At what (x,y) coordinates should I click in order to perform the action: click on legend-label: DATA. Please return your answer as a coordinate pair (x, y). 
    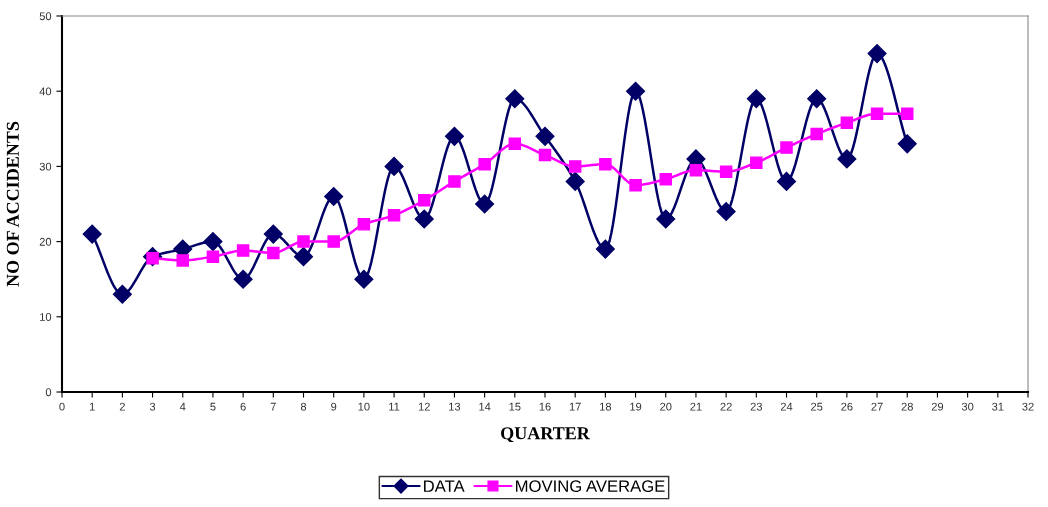
    Looking at the image, I should click on (444, 486).